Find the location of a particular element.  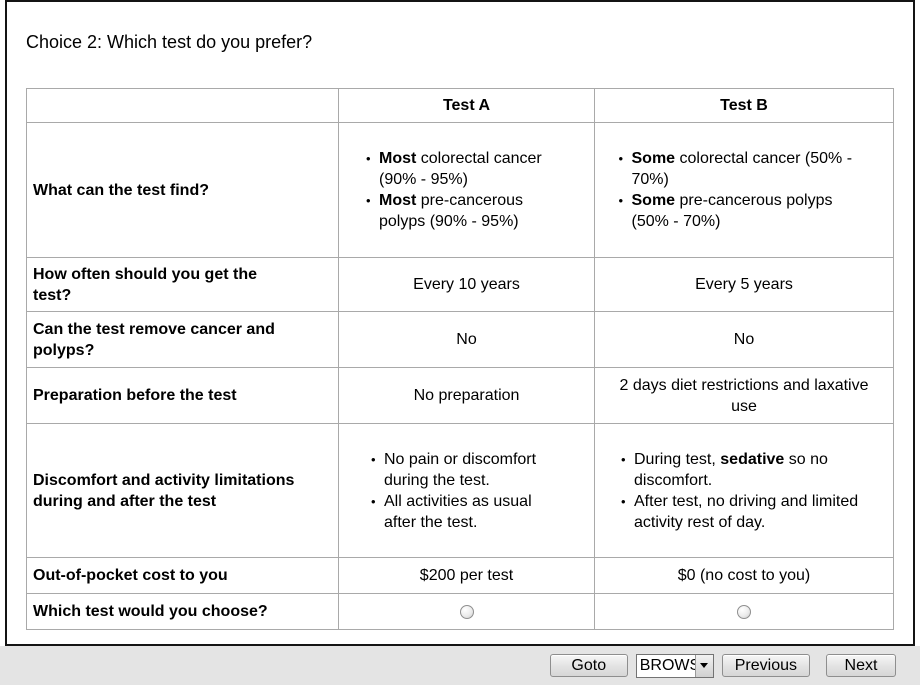

dropdown-arrow-button is located at coordinates (703, 665).